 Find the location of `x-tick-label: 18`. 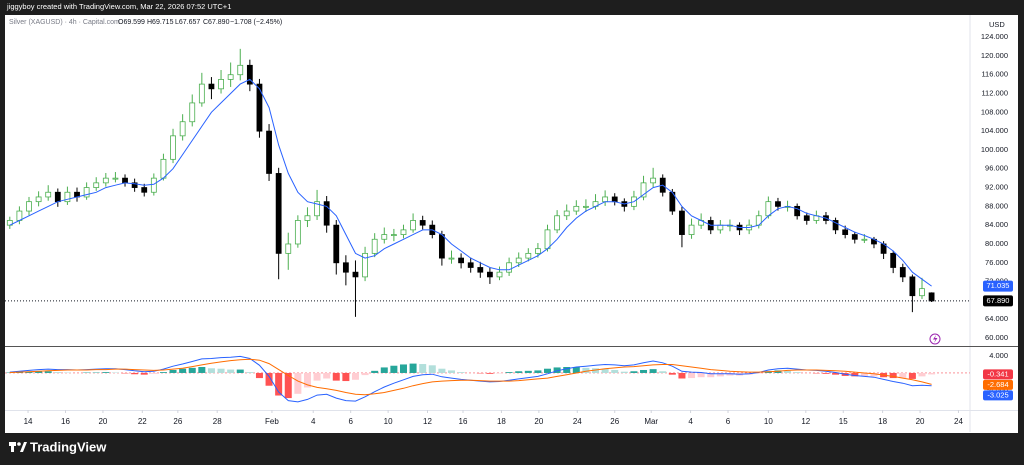

x-tick-label: 18 is located at coordinates (882, 421).